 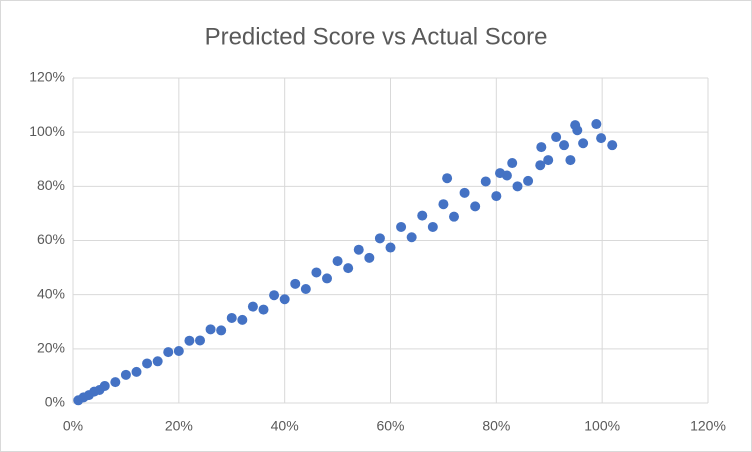 I want to click on y-tick-label: 40%, so click(x=51, y=293).